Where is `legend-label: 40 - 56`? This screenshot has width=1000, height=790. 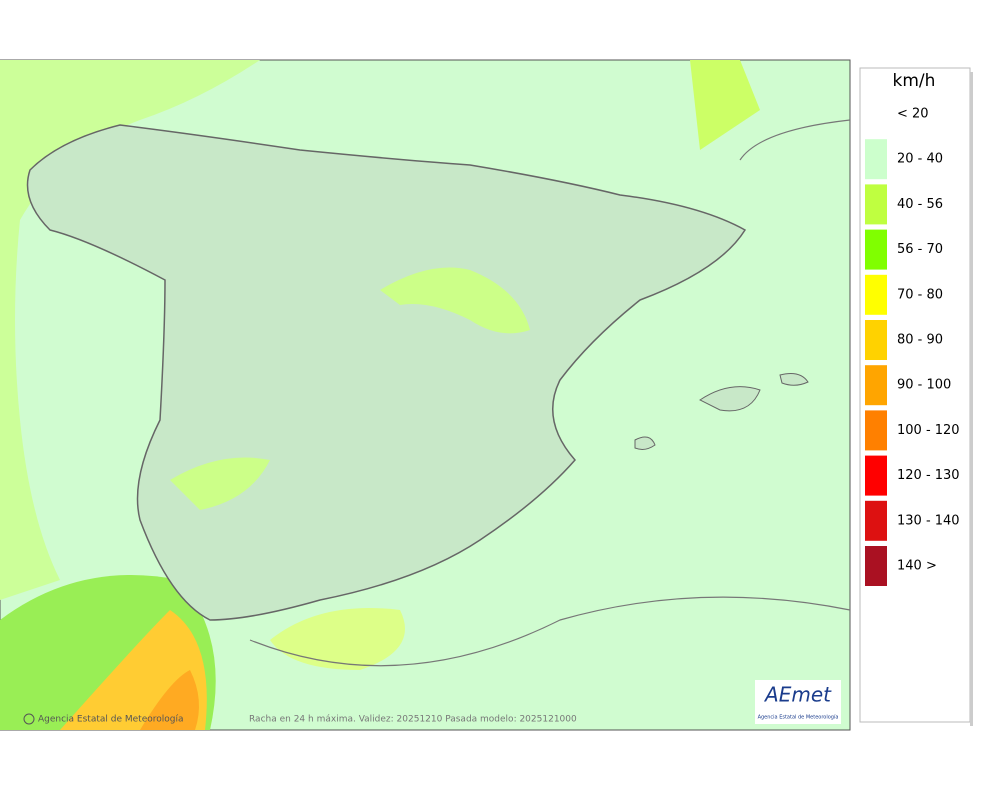
legend-label: 40 - 56 is located at coordinates (920, 204).